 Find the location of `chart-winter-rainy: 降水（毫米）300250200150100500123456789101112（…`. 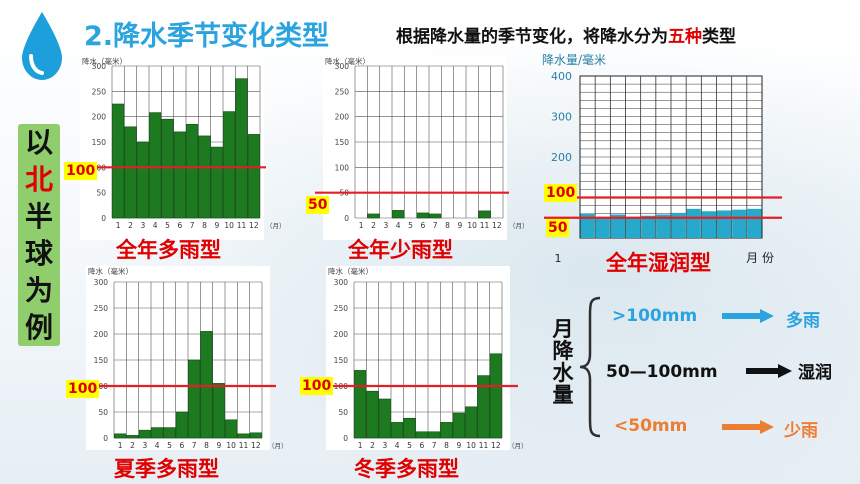

chart-winter-rainy: 降水（毫米）300250200150100500123456789101112（… is located at coordinates (422, 361).